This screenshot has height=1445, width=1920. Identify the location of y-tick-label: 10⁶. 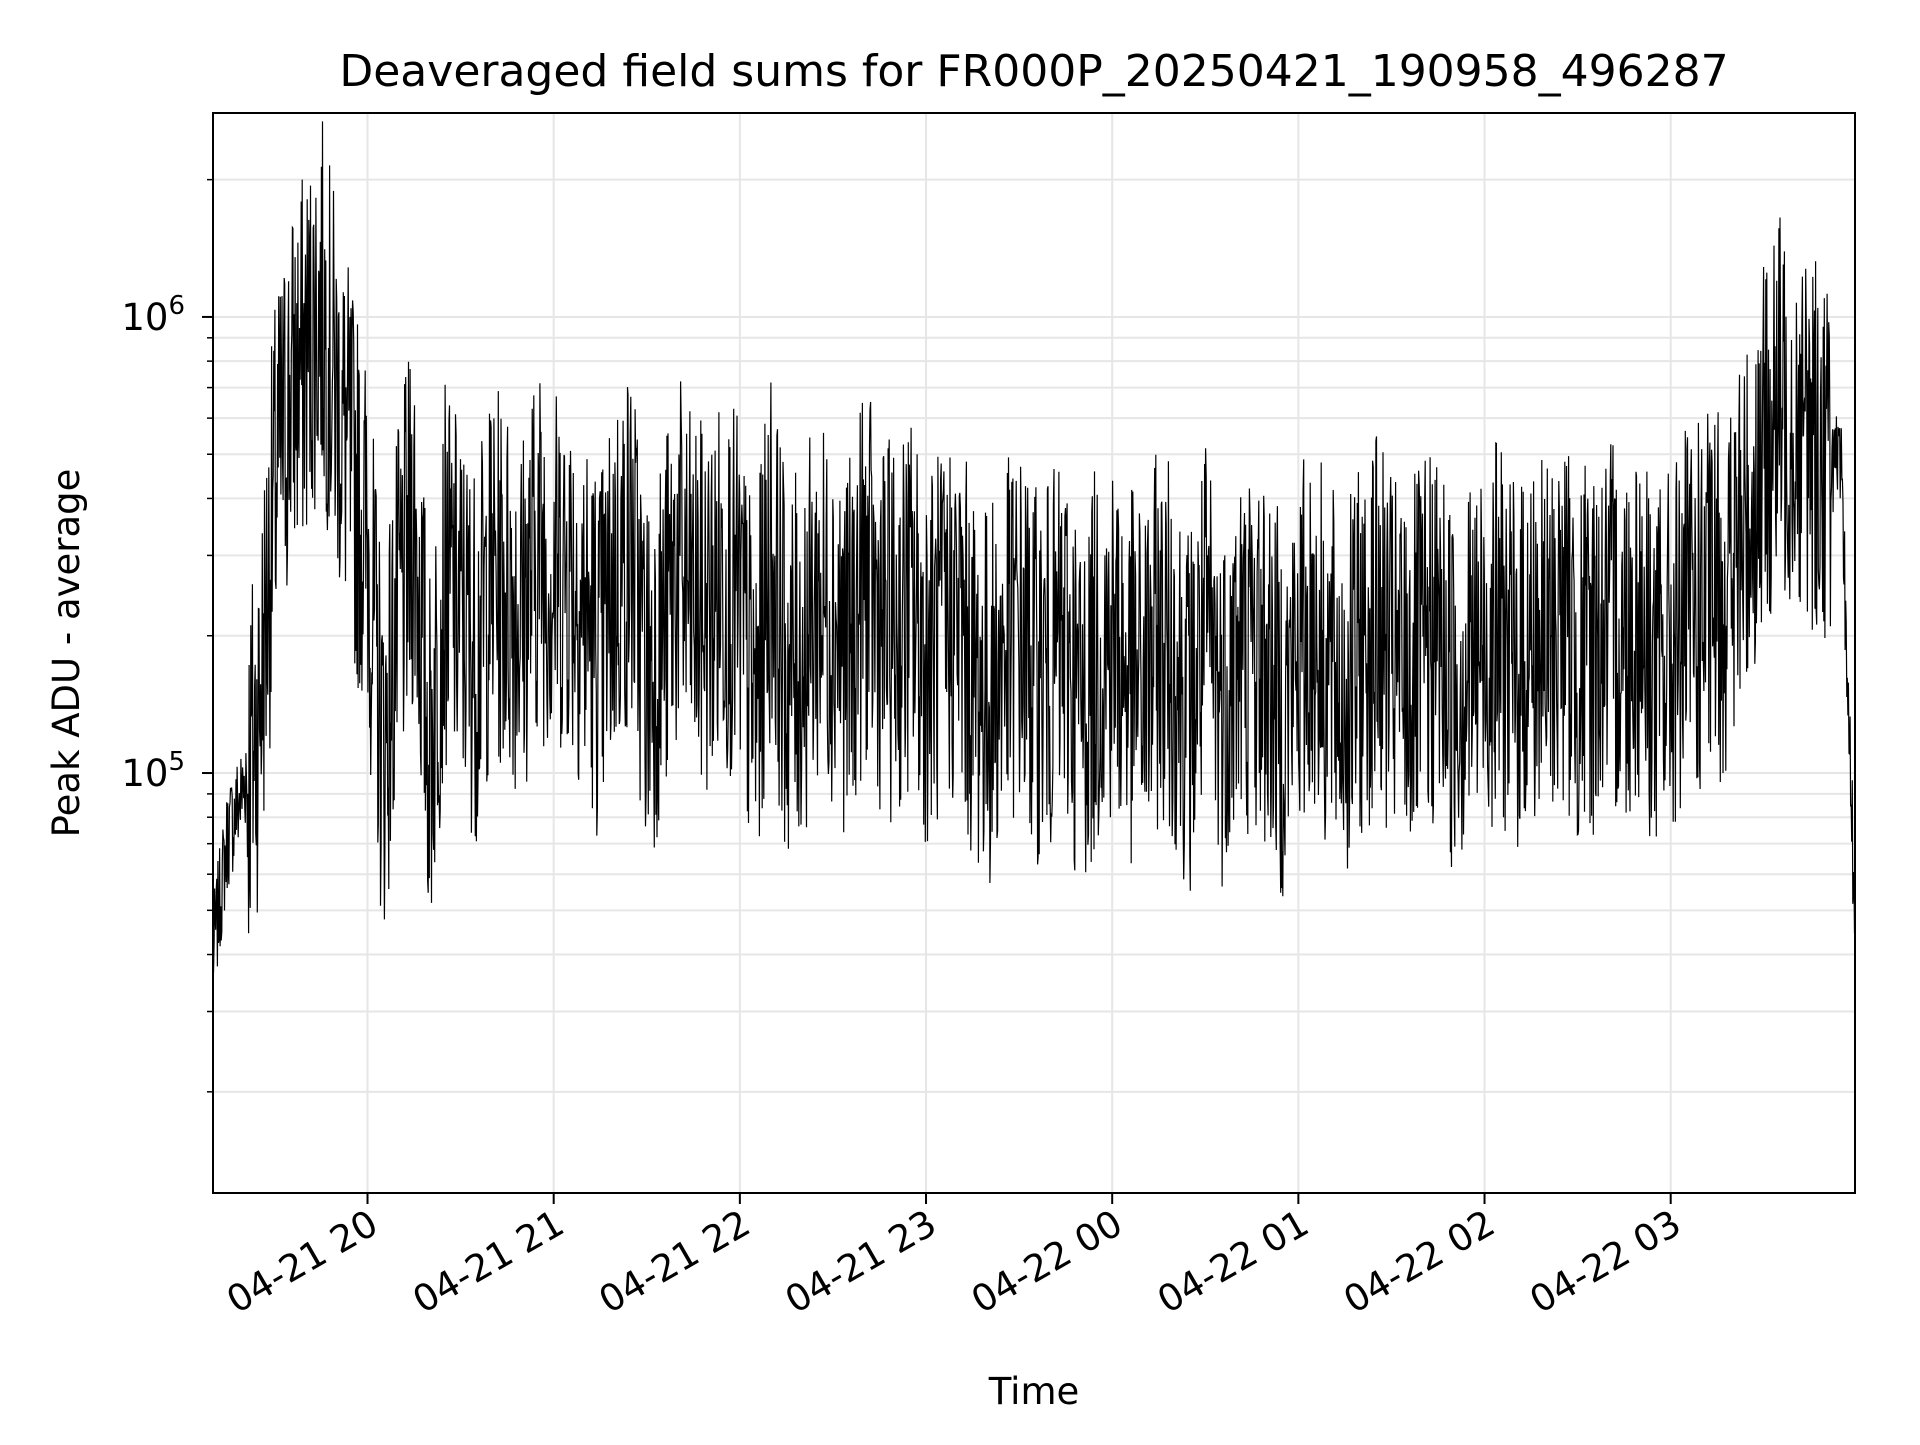
(153, 315).